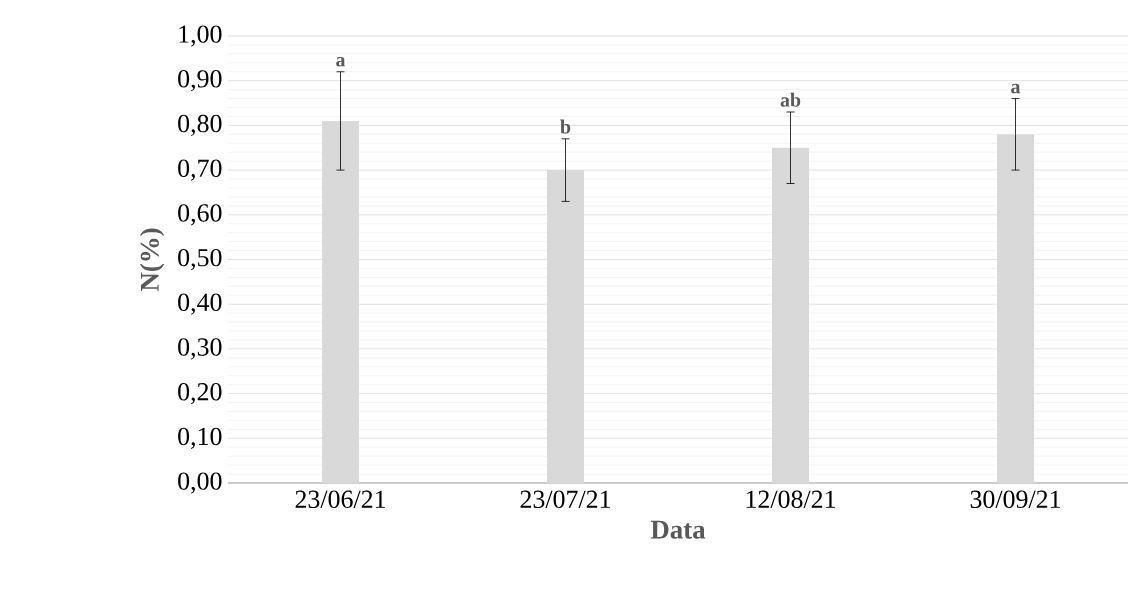 The height and width of the screenshot is (590, 1130). What do you see at coordinates (200, 170) in the screenshot?
I see `y-tick-label: 0,70` at bounding box center [200, 170].